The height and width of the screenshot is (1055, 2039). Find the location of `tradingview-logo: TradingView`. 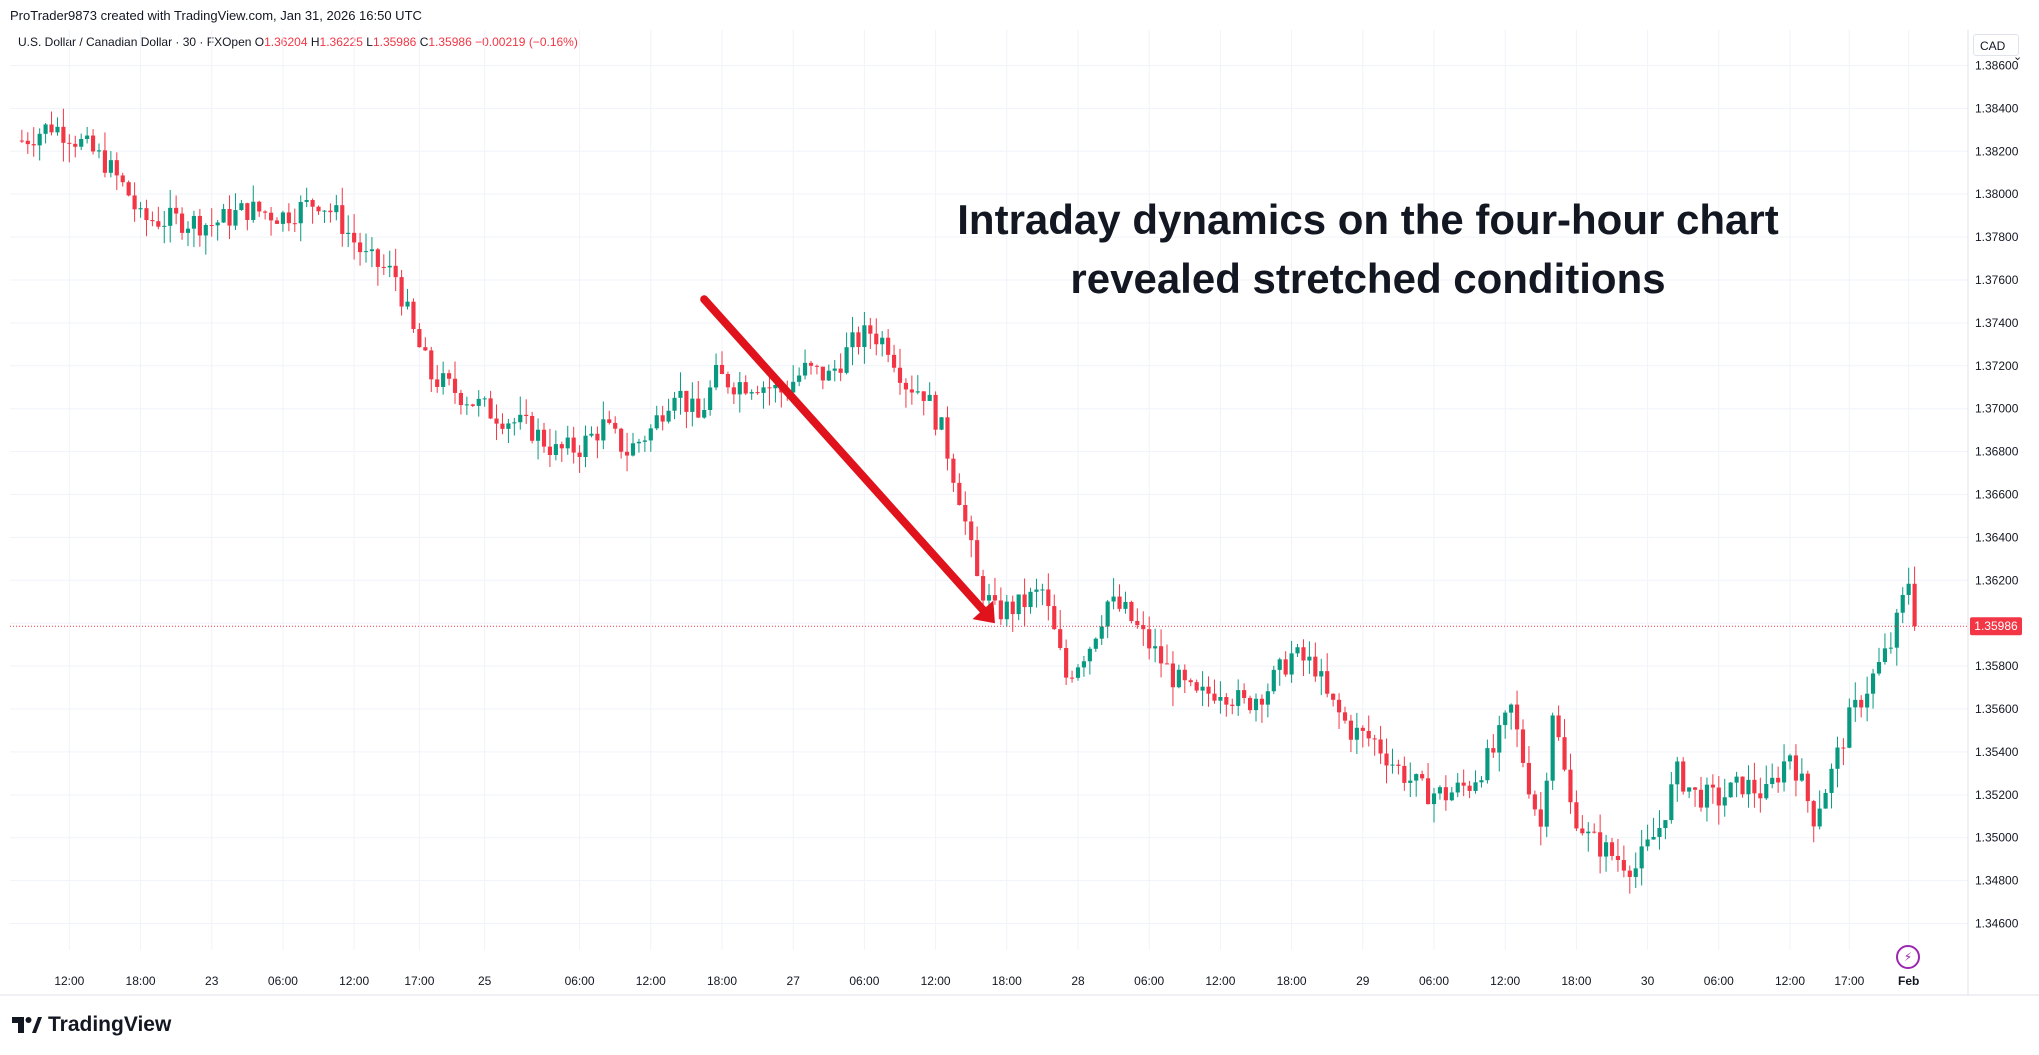

tradingview-logo: TradingView is located at coordinates (91, 1025).